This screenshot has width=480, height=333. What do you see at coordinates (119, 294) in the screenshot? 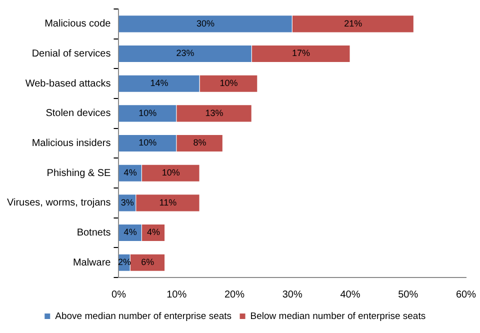
I see `x-tick-label: 0%` at bounding box center [119, 294].